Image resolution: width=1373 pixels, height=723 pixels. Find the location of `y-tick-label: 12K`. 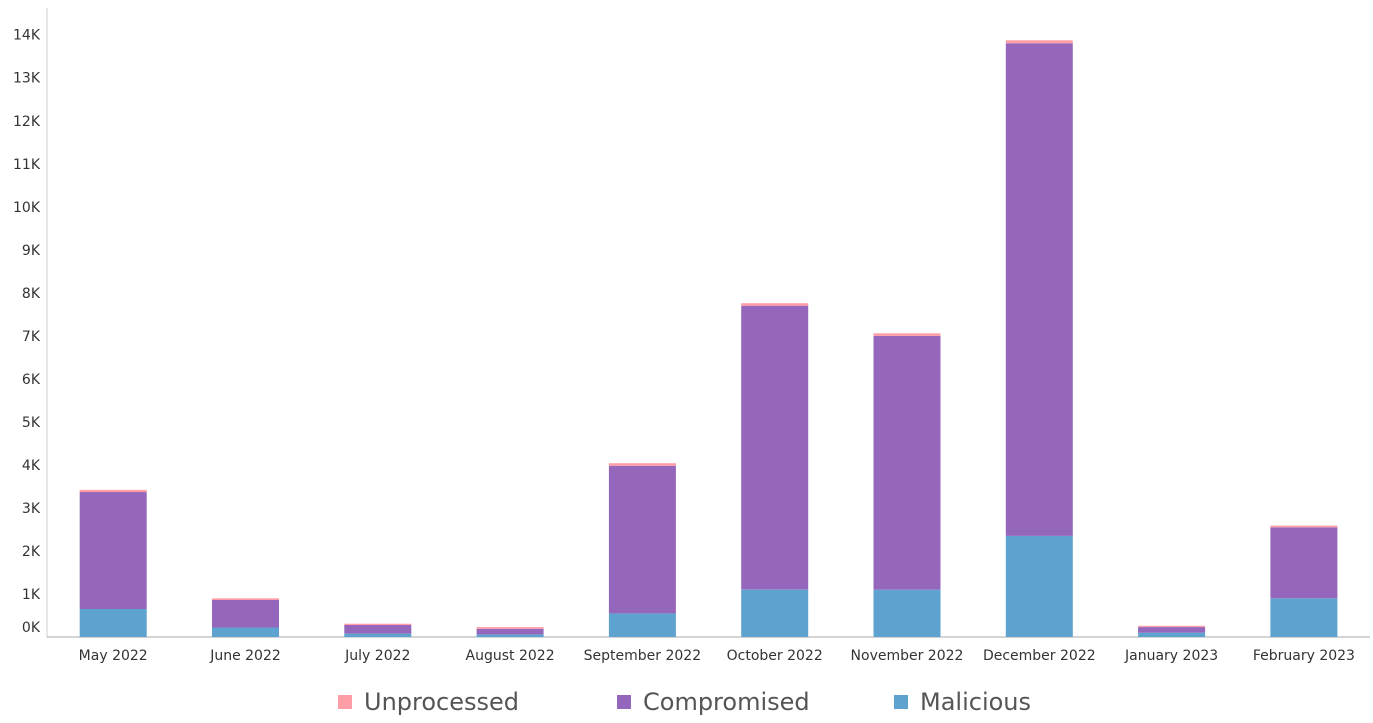

y-tick-label: 12K is located at coordinates (27, 122).